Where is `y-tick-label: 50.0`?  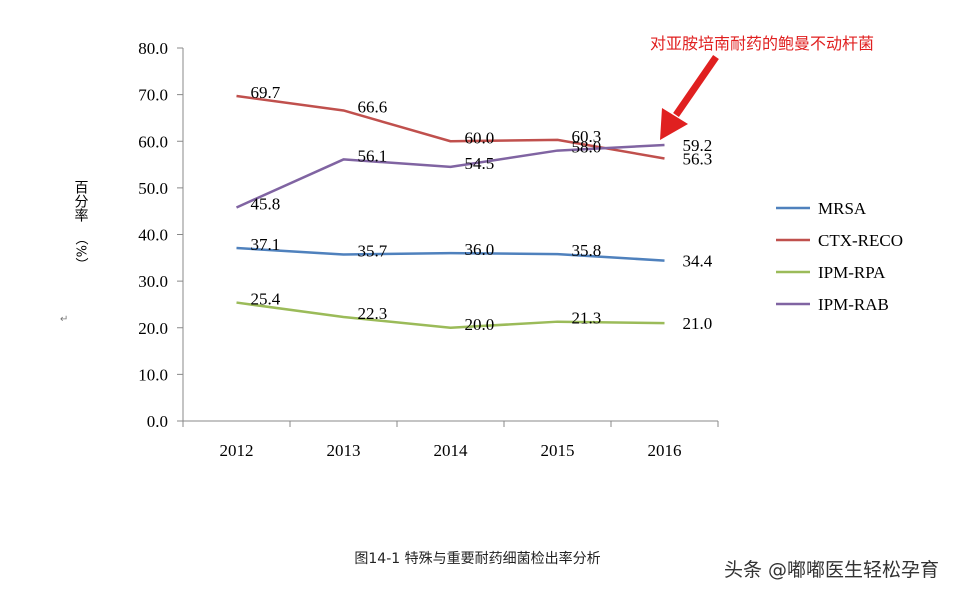 y-tick-label: 50.0 is located at coordinates (153, 188).